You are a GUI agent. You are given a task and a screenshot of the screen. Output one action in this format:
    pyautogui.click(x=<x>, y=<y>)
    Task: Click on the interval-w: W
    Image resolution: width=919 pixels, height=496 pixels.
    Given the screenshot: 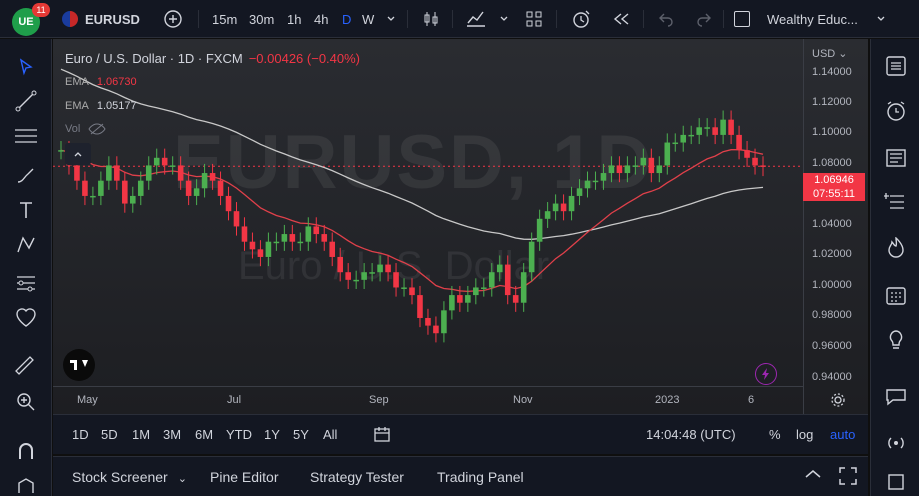 What is the action you would take?
    pyautogui.click(x=368, y=19)
    